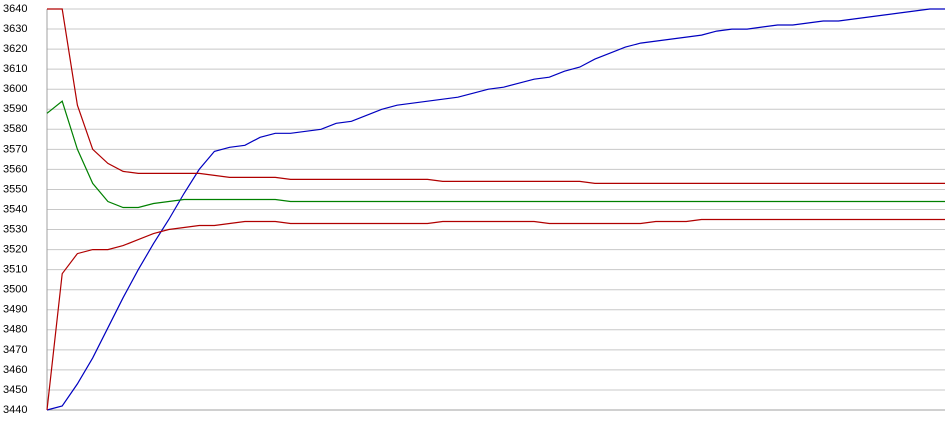 The height and width of the screenshot is (435, 950). Describe the element at coordinates (15, 290) in the screenshot. I see `y-tick-label: 3500` at that location.